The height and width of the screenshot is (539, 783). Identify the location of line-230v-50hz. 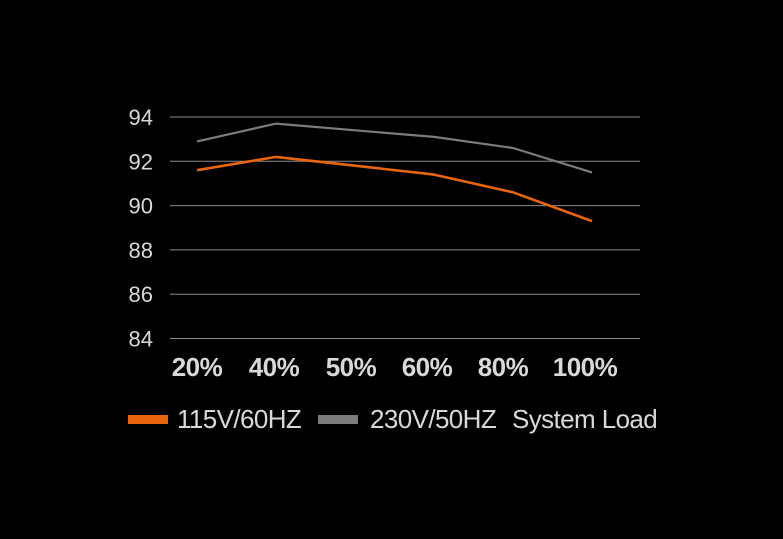
(394, 148).